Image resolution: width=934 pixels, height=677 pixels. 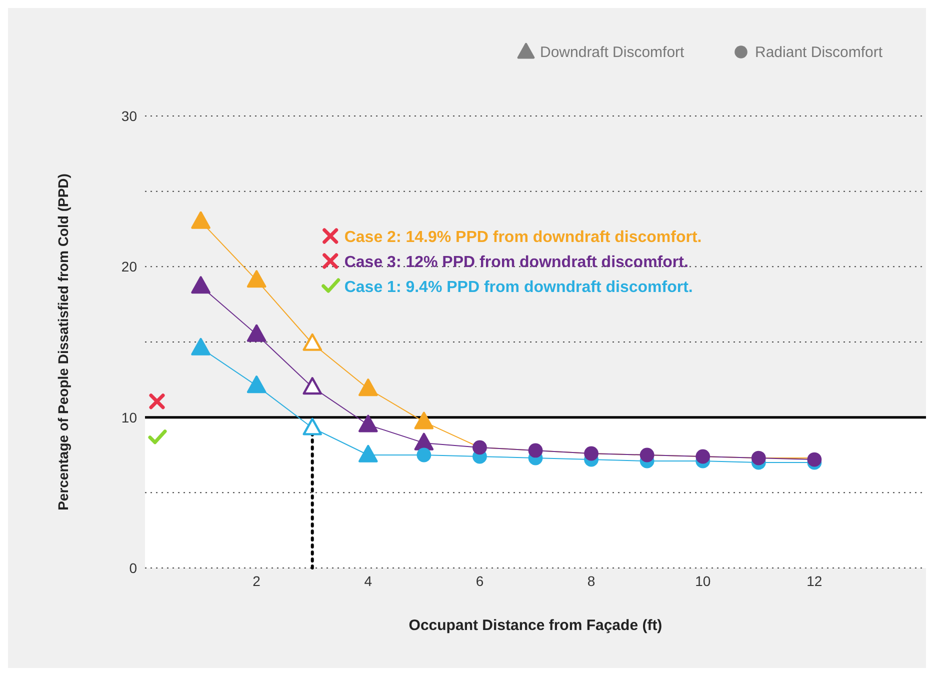 I want to click on annotation: Case 2: 14.9% PPD from downdraft discomfort., so click(x=523, y=237).